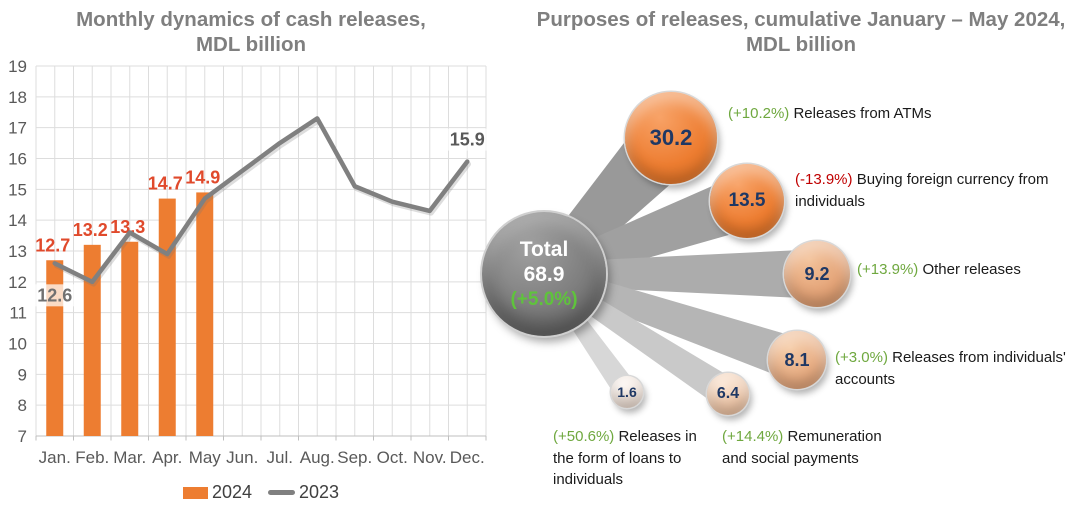 This screenshot has height=513, width=1068. What do you see at coordinates (430, 457) in the screenshot?
I see `x-axis-tick-label: Nov.` at bounding box center [430, 457].